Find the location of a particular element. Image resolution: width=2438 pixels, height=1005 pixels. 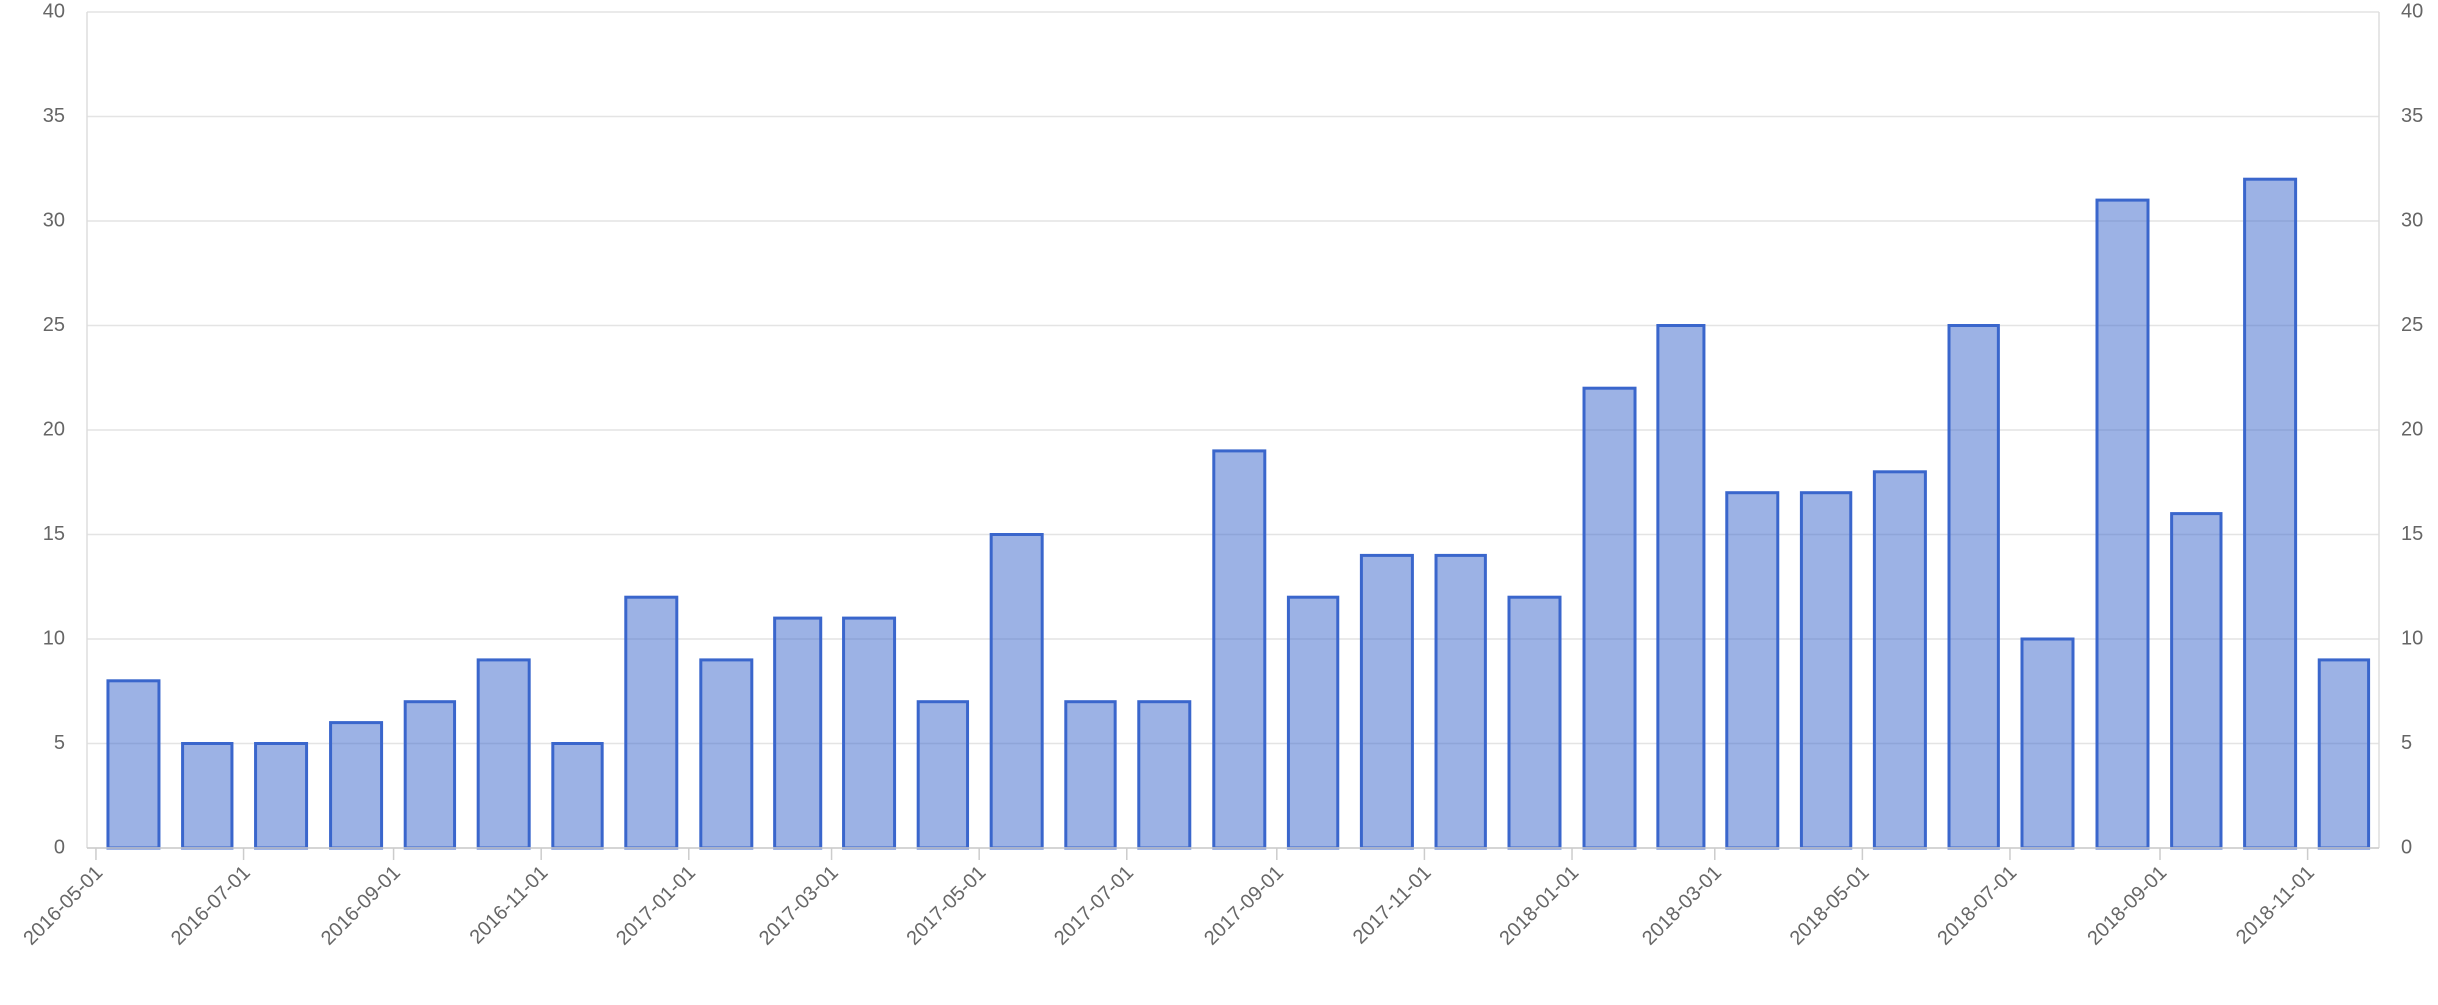

y-tick-label: 0 is located at coordinates (59, 847).